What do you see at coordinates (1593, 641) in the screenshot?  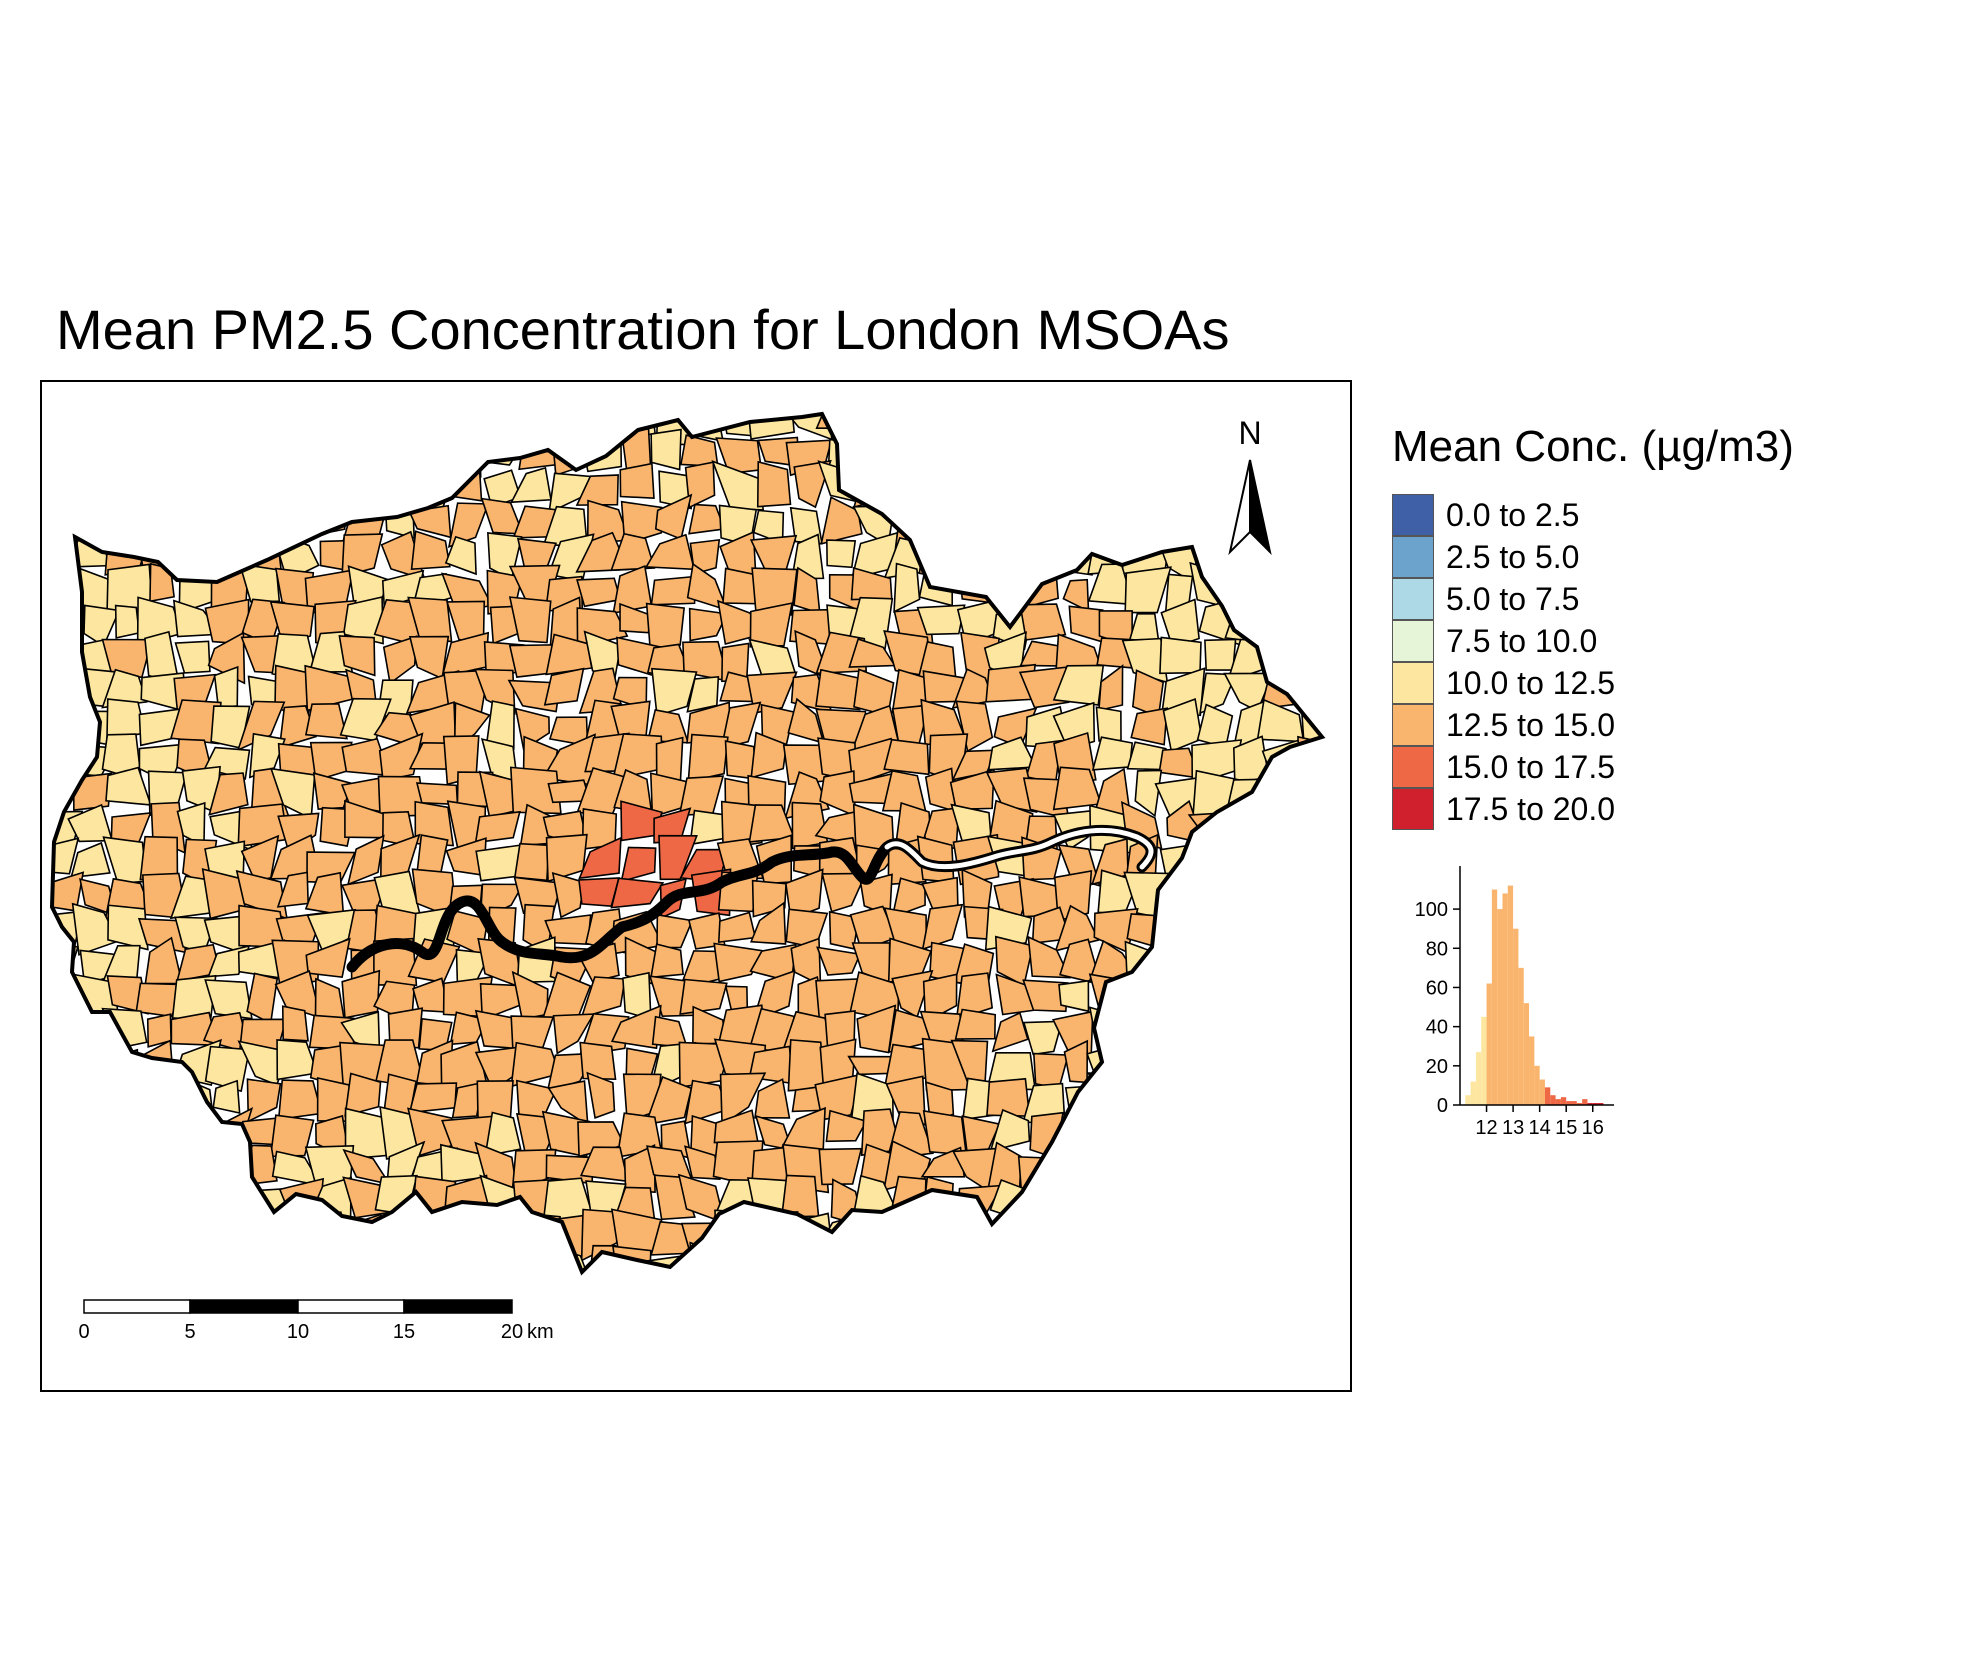 I see `legend-item: 7.5 to 10.0` at bounding box center [1593, 641].